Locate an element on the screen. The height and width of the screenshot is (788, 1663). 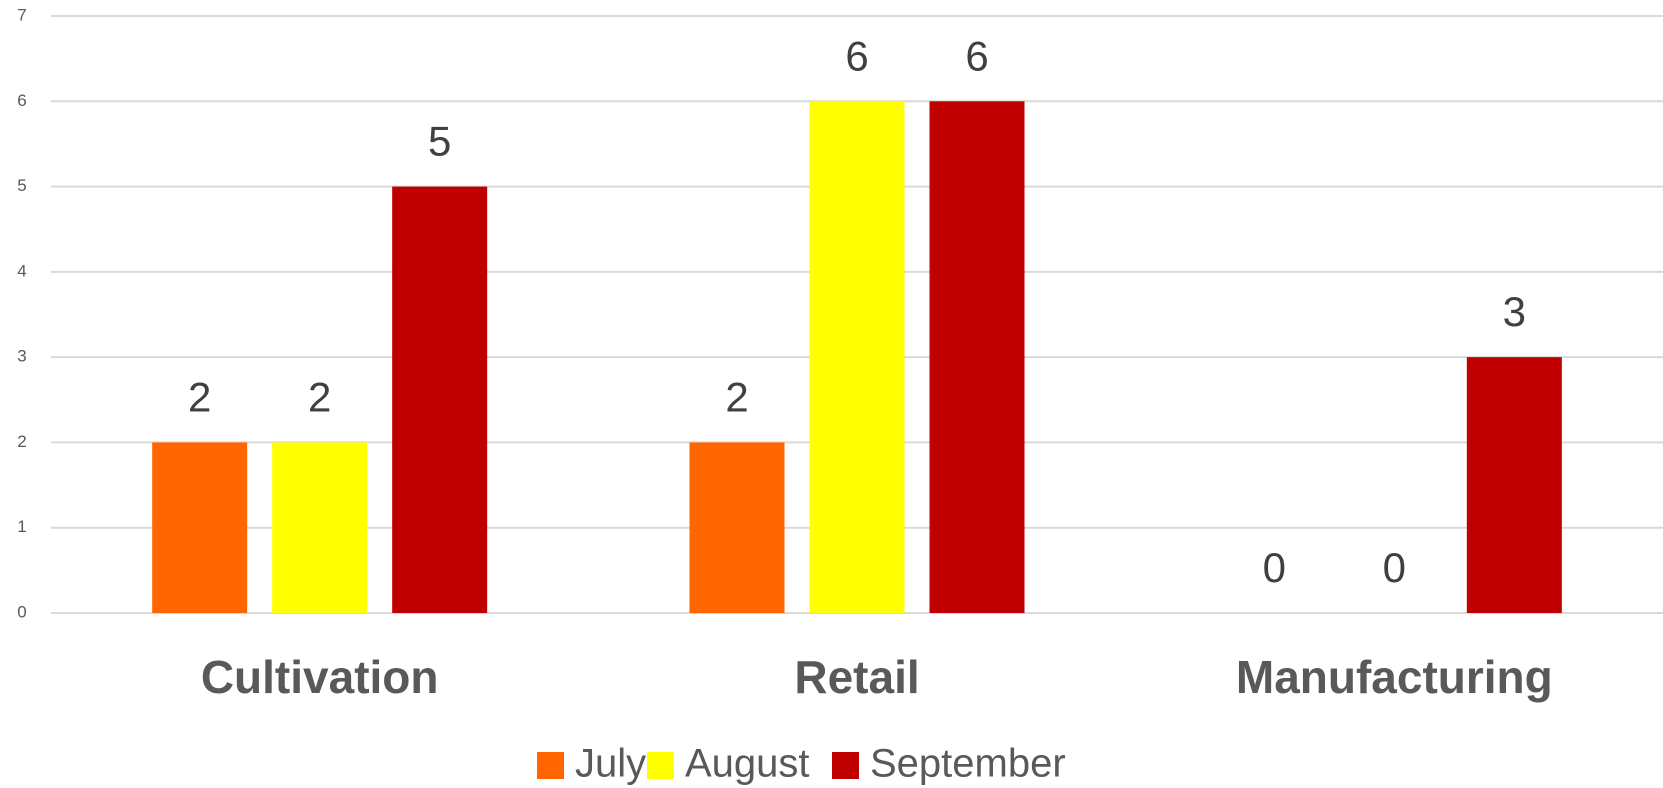
y-tick-label: 3 is located at coordinates (21, 356).